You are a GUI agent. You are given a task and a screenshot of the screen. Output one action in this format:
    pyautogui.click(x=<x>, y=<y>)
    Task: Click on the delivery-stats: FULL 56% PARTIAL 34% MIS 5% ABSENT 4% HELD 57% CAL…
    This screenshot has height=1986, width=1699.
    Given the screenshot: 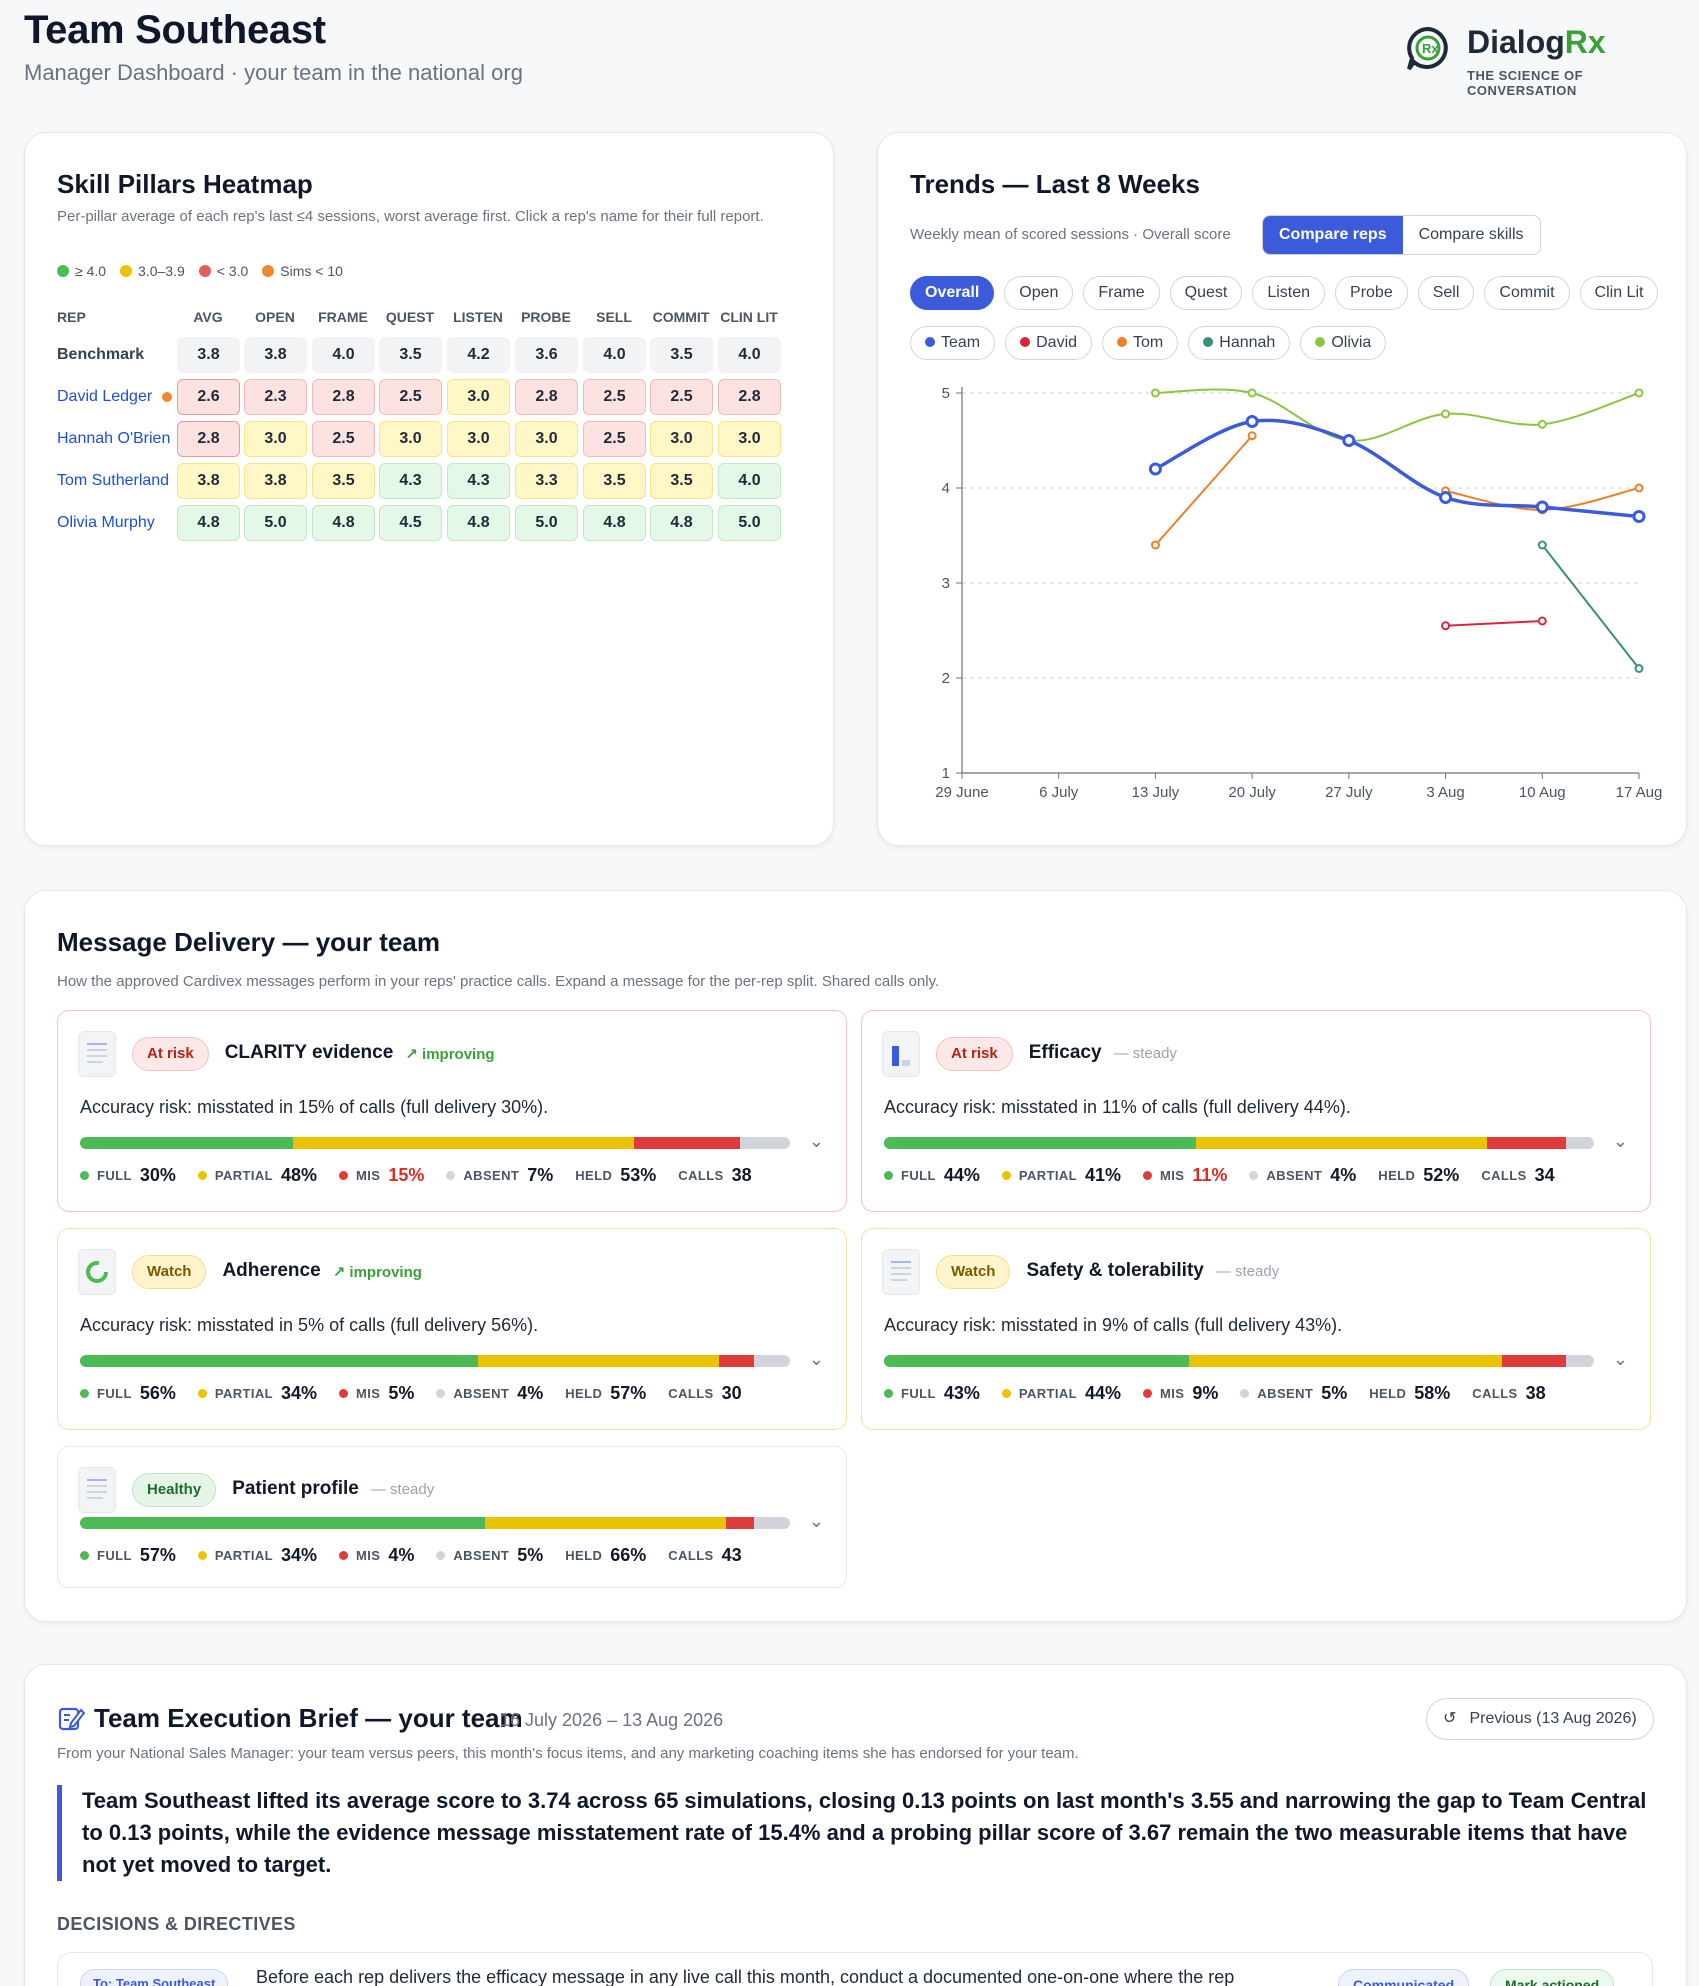 What is the action you would take?
    pyautogui.click(x=422, y=1393)
    